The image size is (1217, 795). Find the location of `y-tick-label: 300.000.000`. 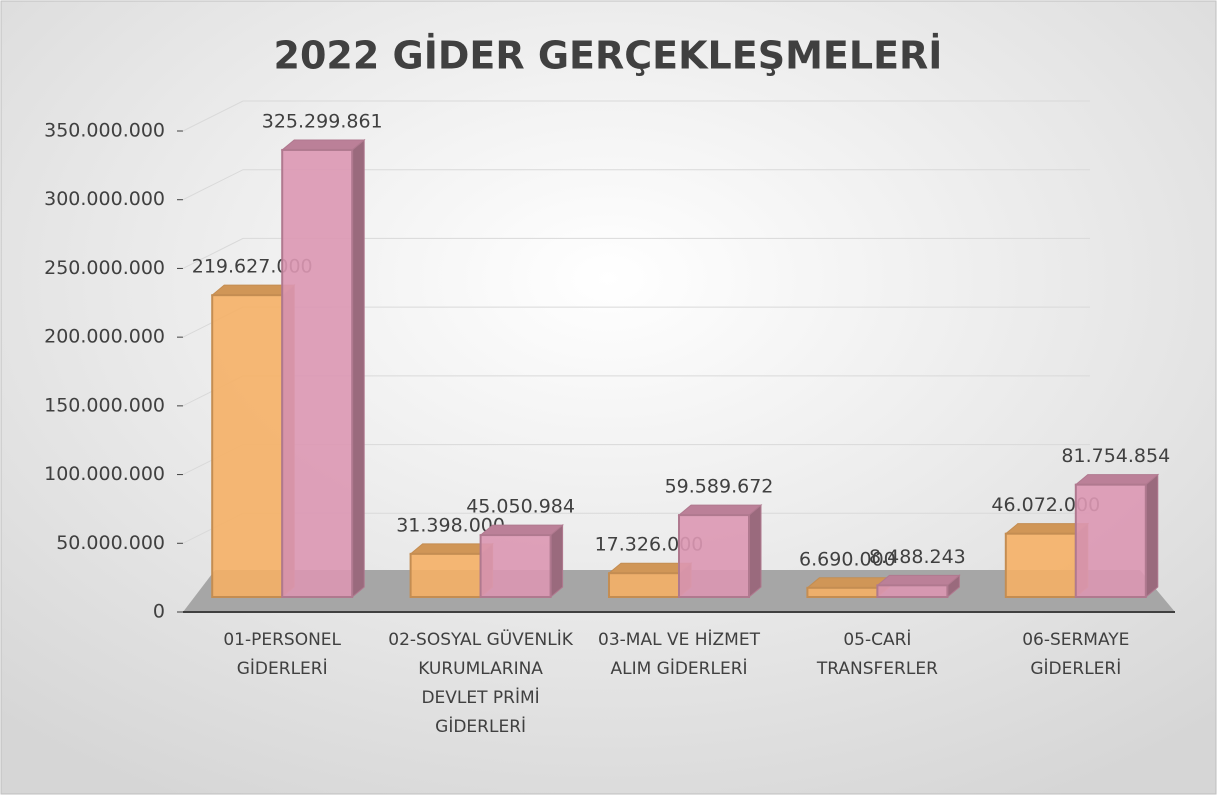

y-tick-label: 300.000.000 is located at coordinates (104, 199).